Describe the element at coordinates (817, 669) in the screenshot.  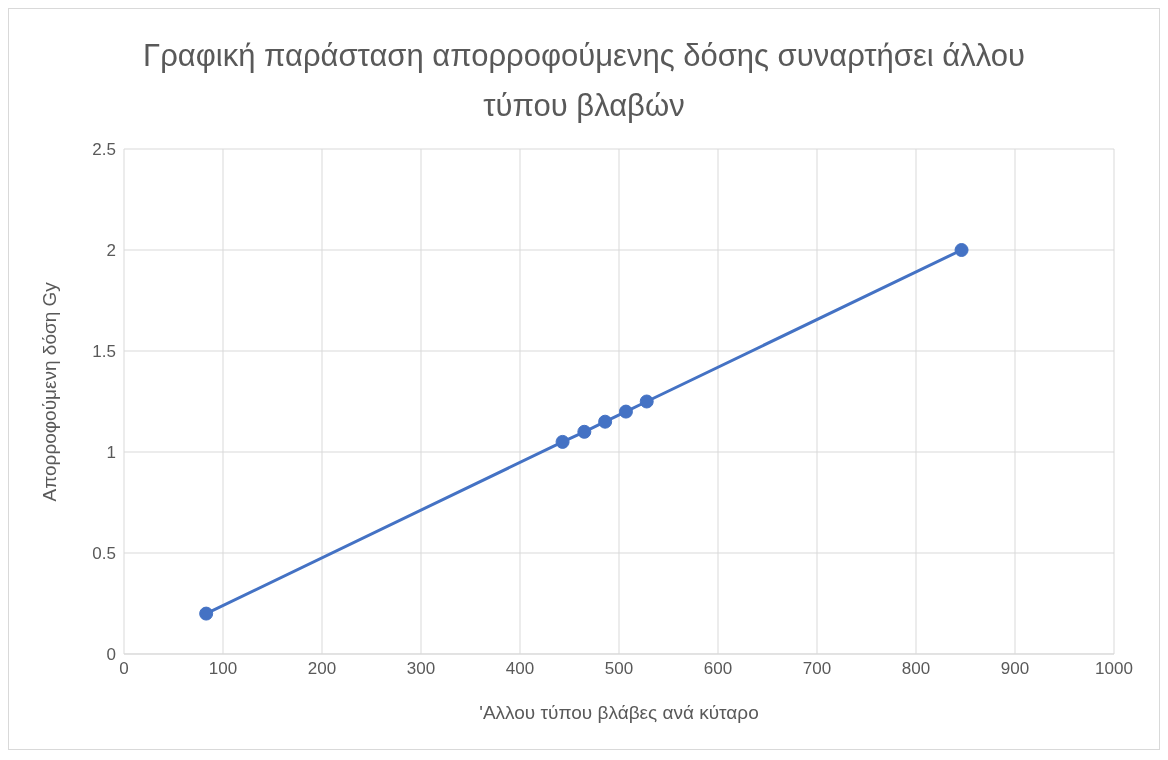
I see `x-tick-label: 700` at that location.